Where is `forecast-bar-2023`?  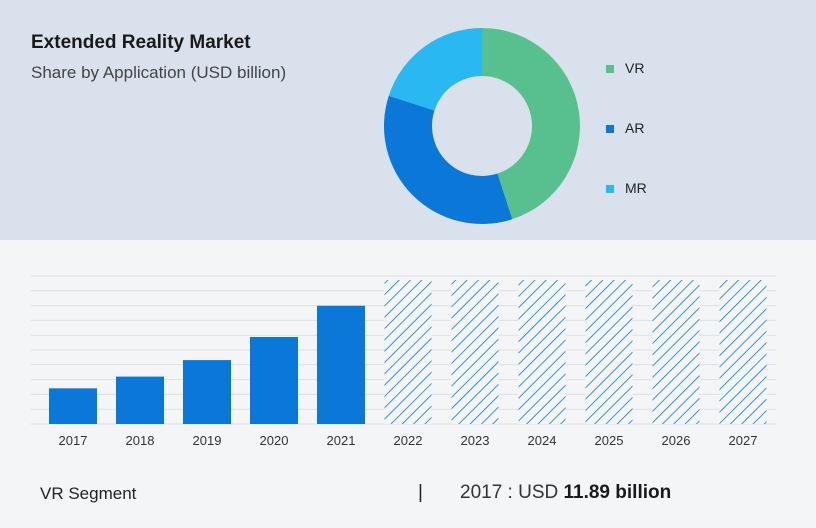
forecast-bar-2023 is located at coordinates (475, 352).